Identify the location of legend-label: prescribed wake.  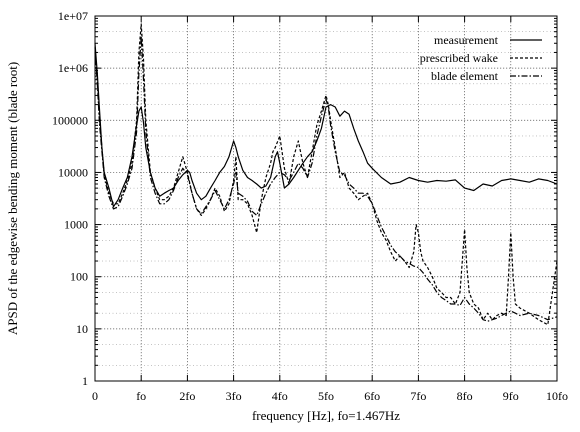
(459, 58).